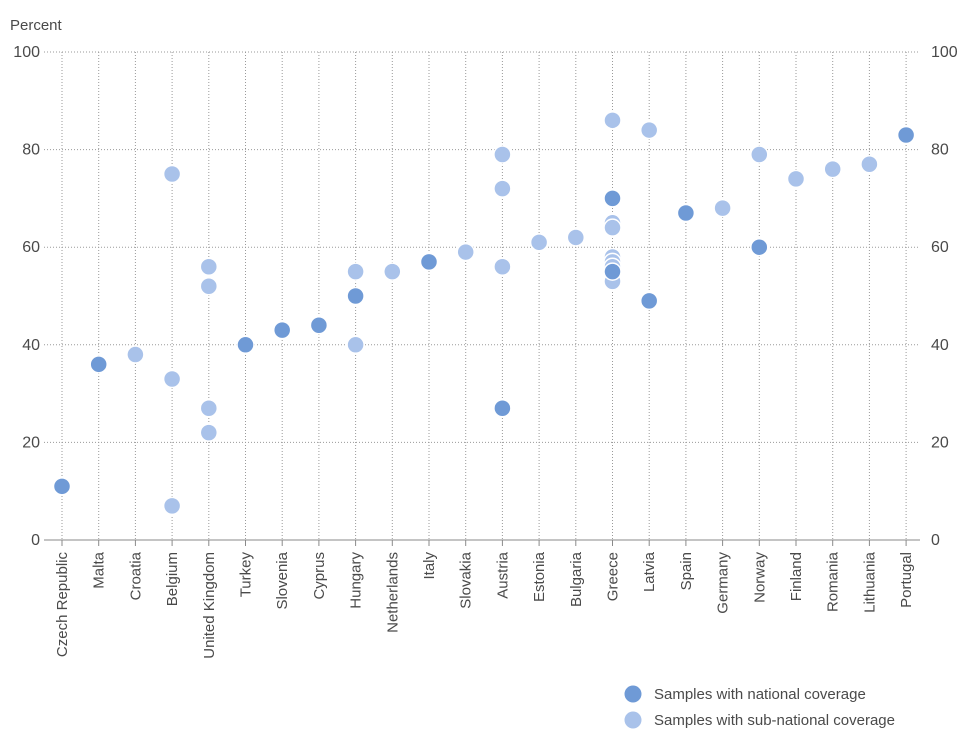  I want to click on x-tick-label-17: Spain, so click(686, 571).